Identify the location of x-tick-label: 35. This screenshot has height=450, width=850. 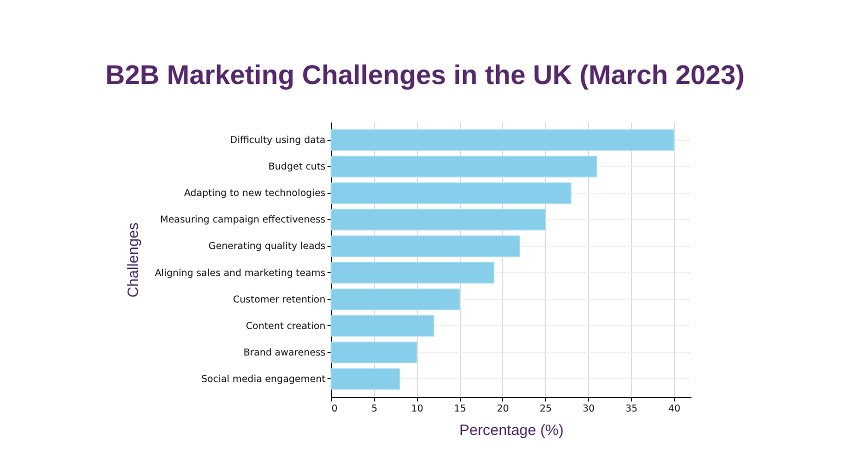
(631, 409).